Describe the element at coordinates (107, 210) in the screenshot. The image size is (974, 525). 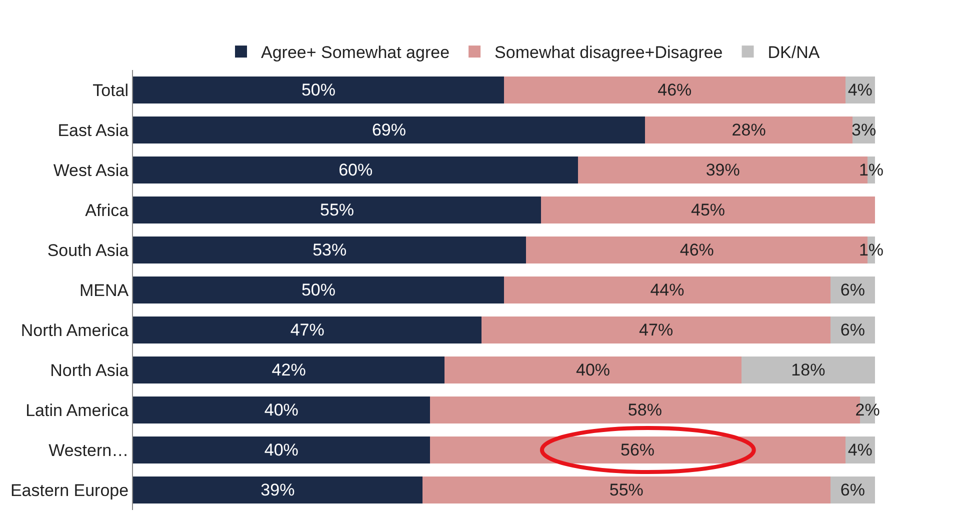
I see `y-tick-label: Africa` at that location.